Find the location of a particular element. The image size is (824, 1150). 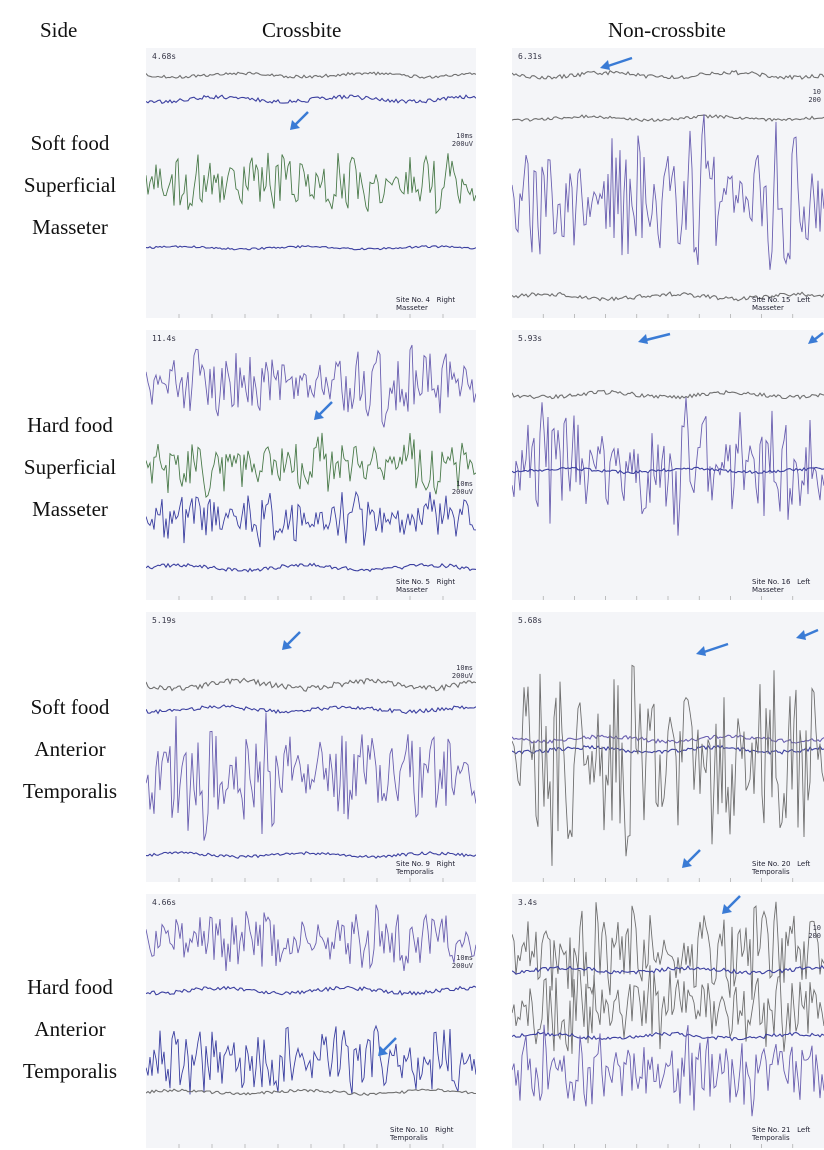

emg-panel-hard-temporalis-noncrossbite: 3.4s 10 200 Site No. 21 Left Temporalis is located at coordinates (668, 1021).